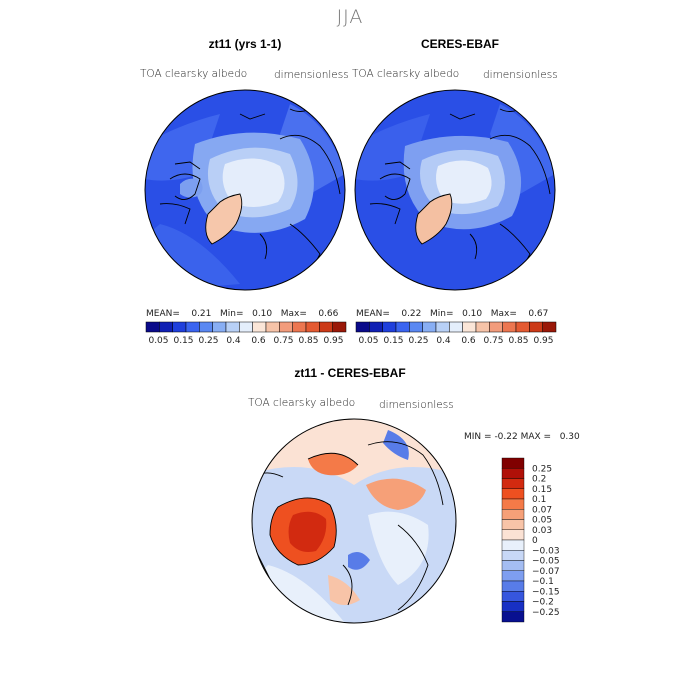 This screenshot has height=700, width=700. What do you see at coordinates (459, 44) in the screenshot?
I see `panel-2-title: CERES-EBAF` at bounding box center [459, 44].